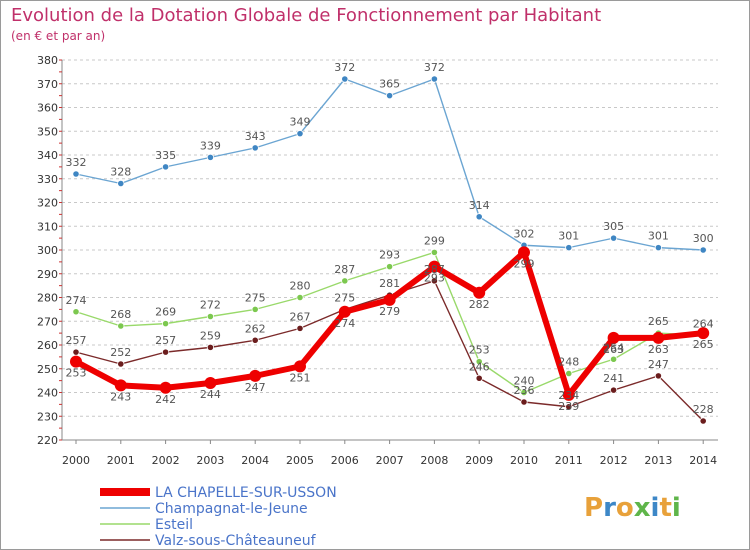 The height and width of the screenshot is (550, 750). Describe the element at coordinates (120, 385) in the screenshot. I see `point-3-2001` at that location.